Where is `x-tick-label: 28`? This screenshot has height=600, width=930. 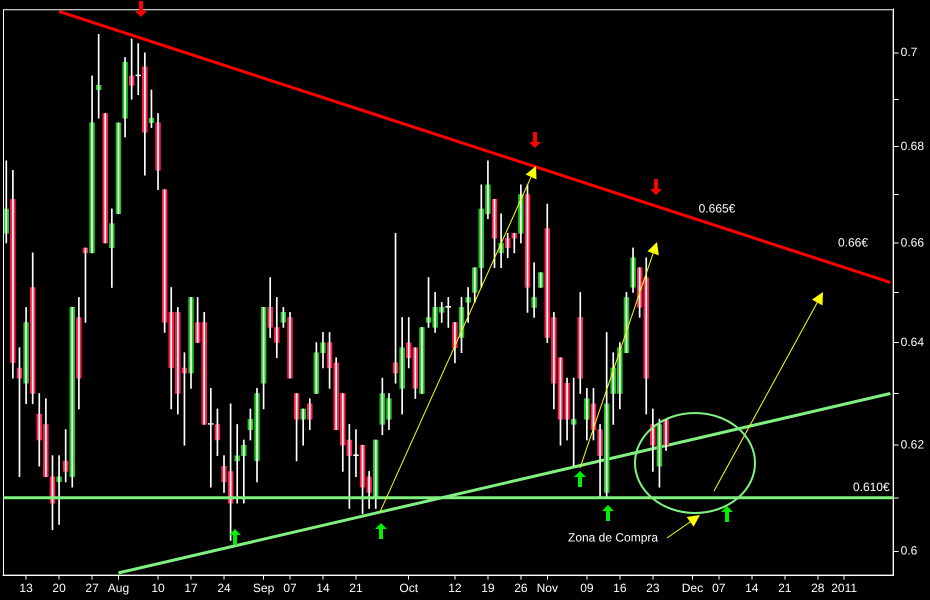
x-tick-label: 28 is located at coordinates (818, 588).